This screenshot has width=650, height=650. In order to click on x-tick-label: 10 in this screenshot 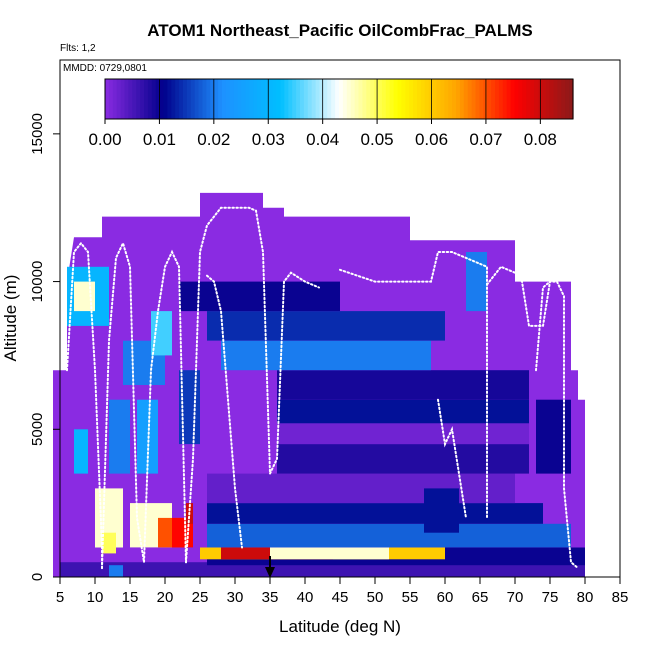, I will do `click(95, 597)`.